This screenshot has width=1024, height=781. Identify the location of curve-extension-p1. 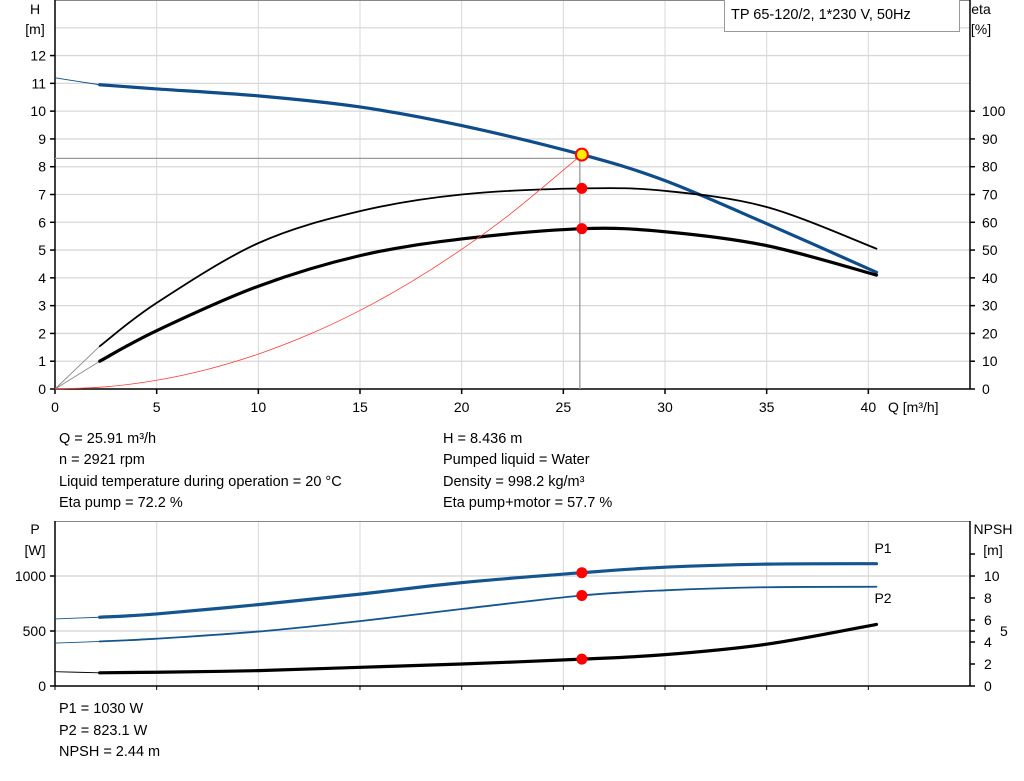
(77, 618).